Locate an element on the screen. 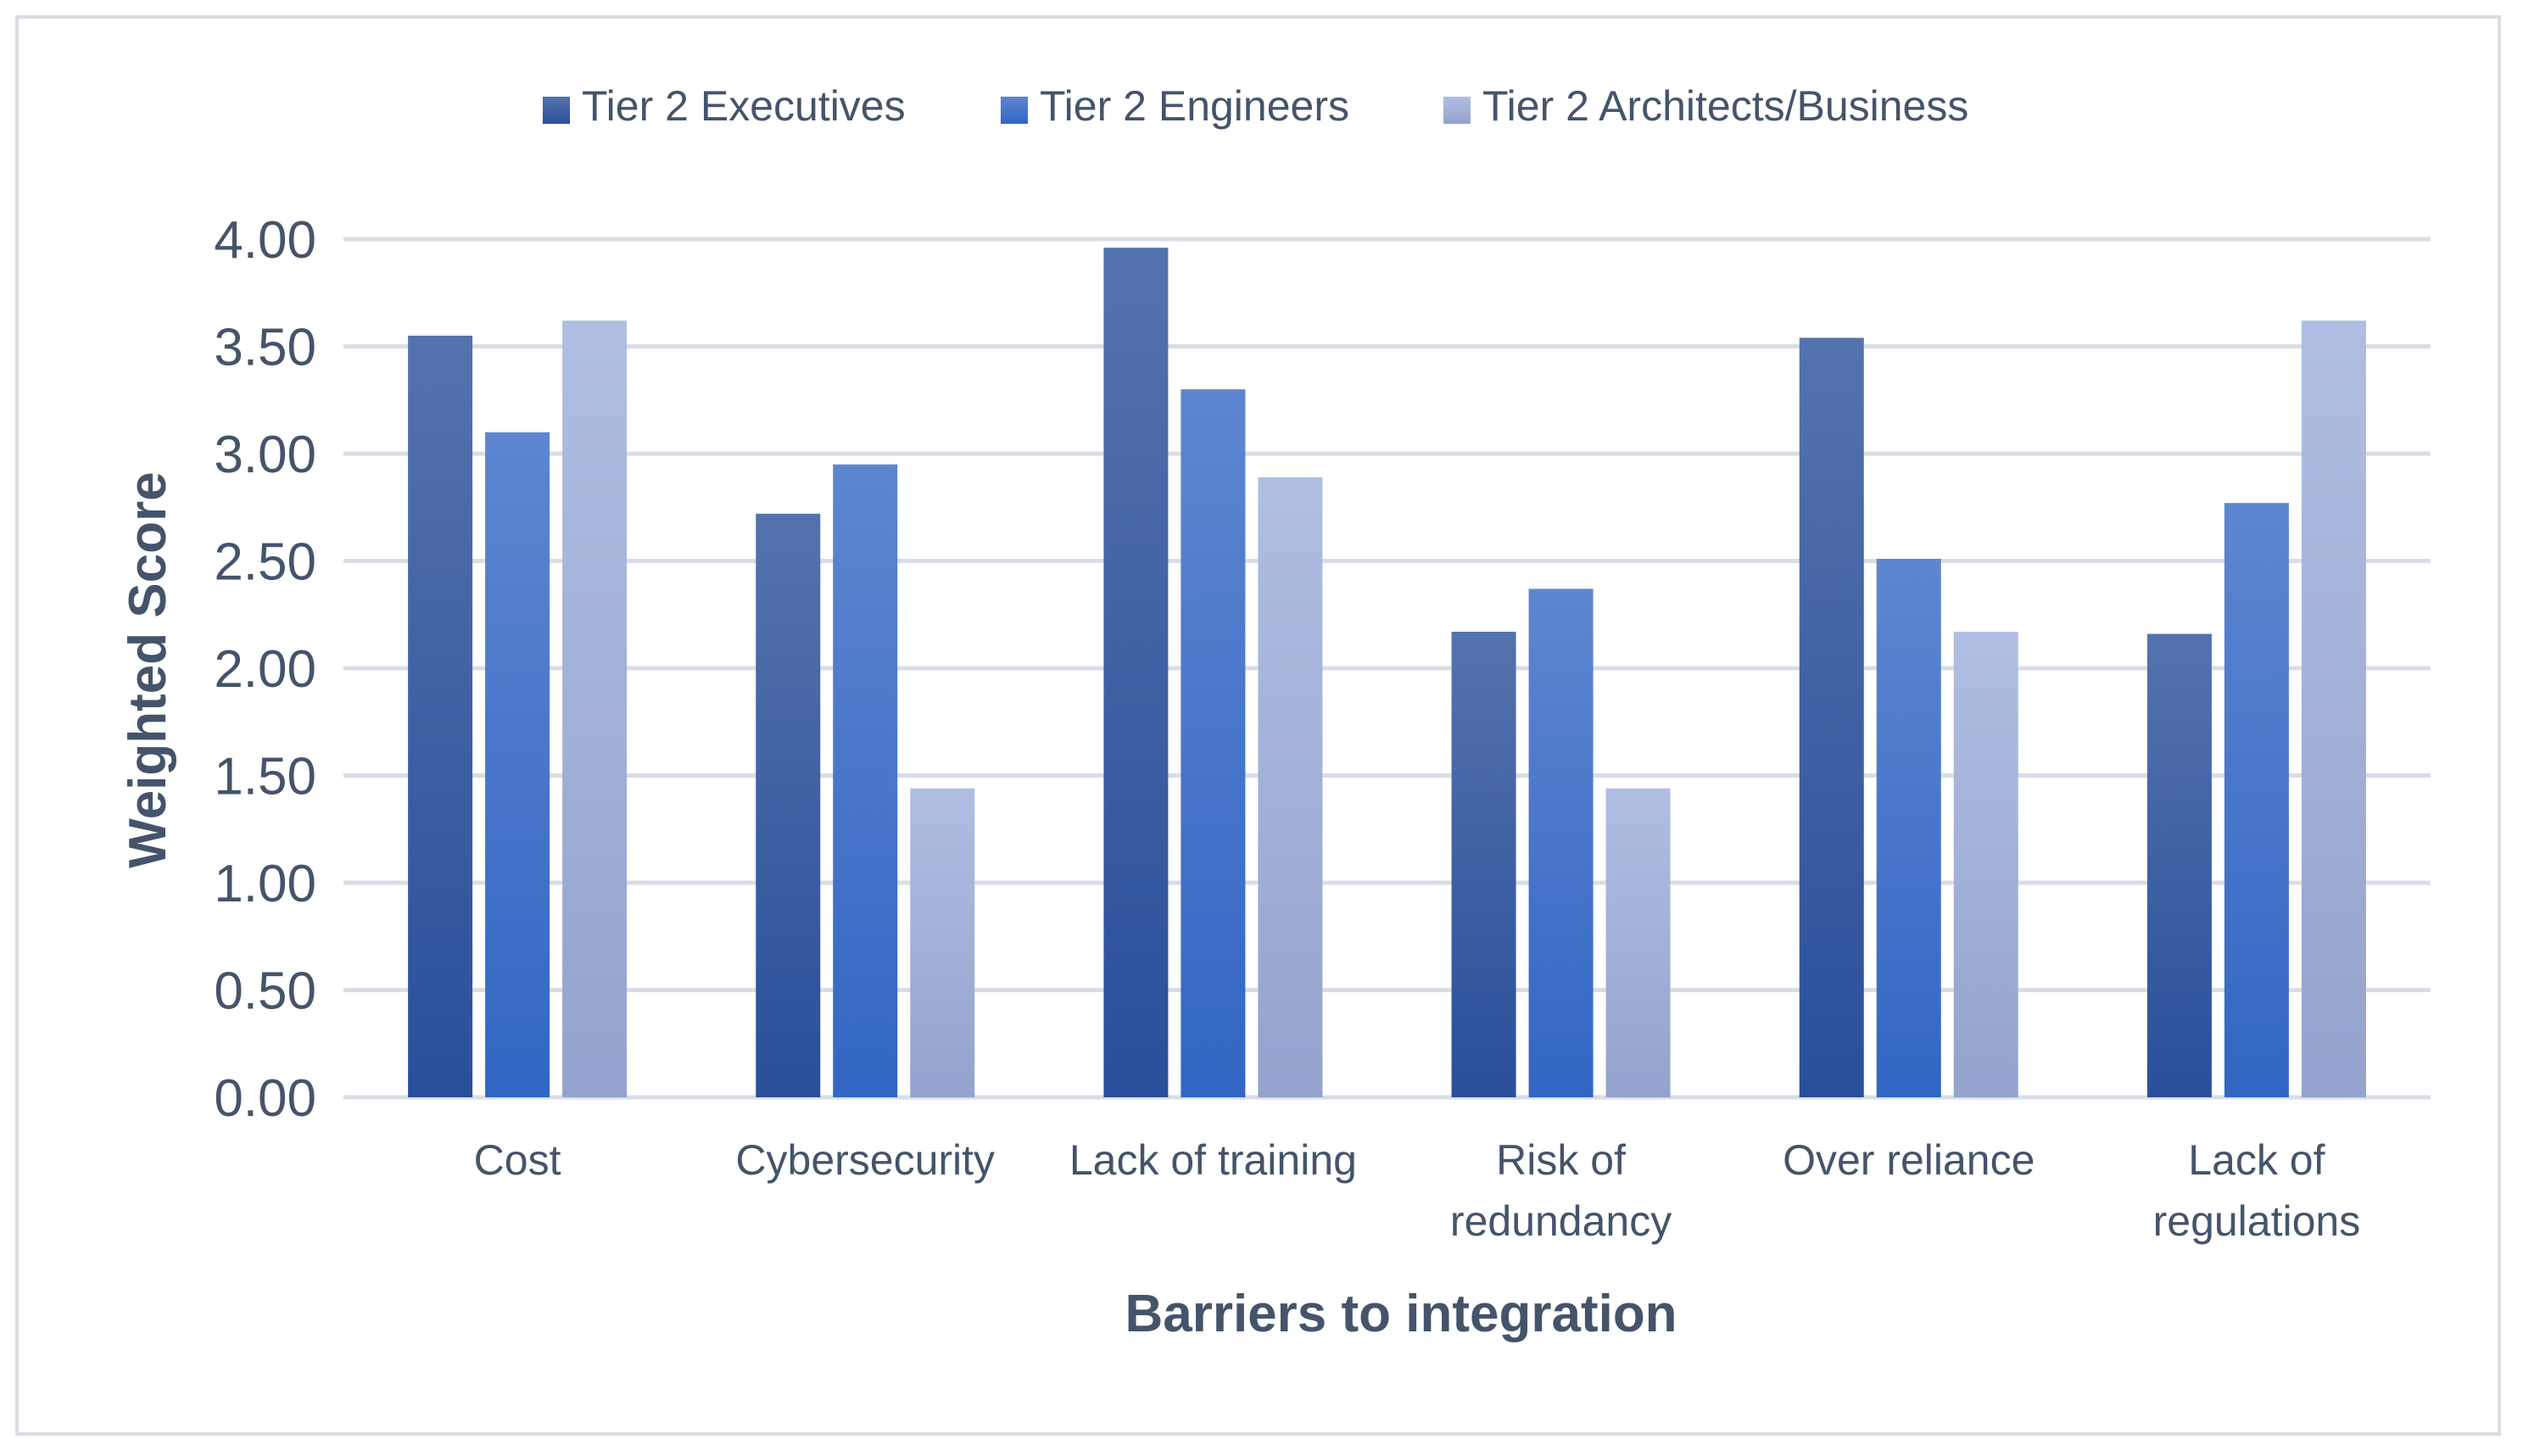 Image resolution: width=2523 pixels, height=1456 pixels. legend-label: Tier 2 Engineers is located at coordinates (1194, 106).